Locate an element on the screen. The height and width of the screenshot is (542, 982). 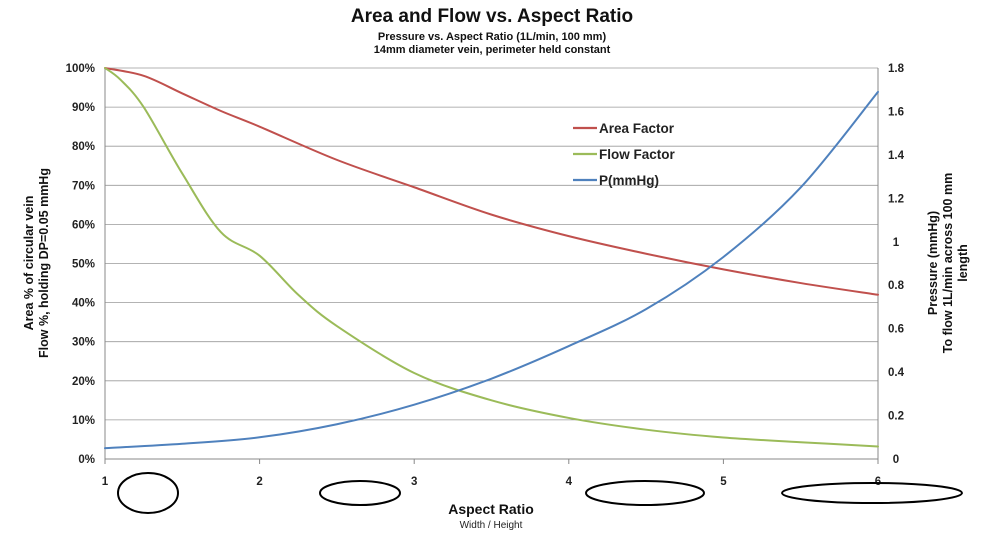
y-right-tick-label: 0.8 is located at coordinates (896, 286).